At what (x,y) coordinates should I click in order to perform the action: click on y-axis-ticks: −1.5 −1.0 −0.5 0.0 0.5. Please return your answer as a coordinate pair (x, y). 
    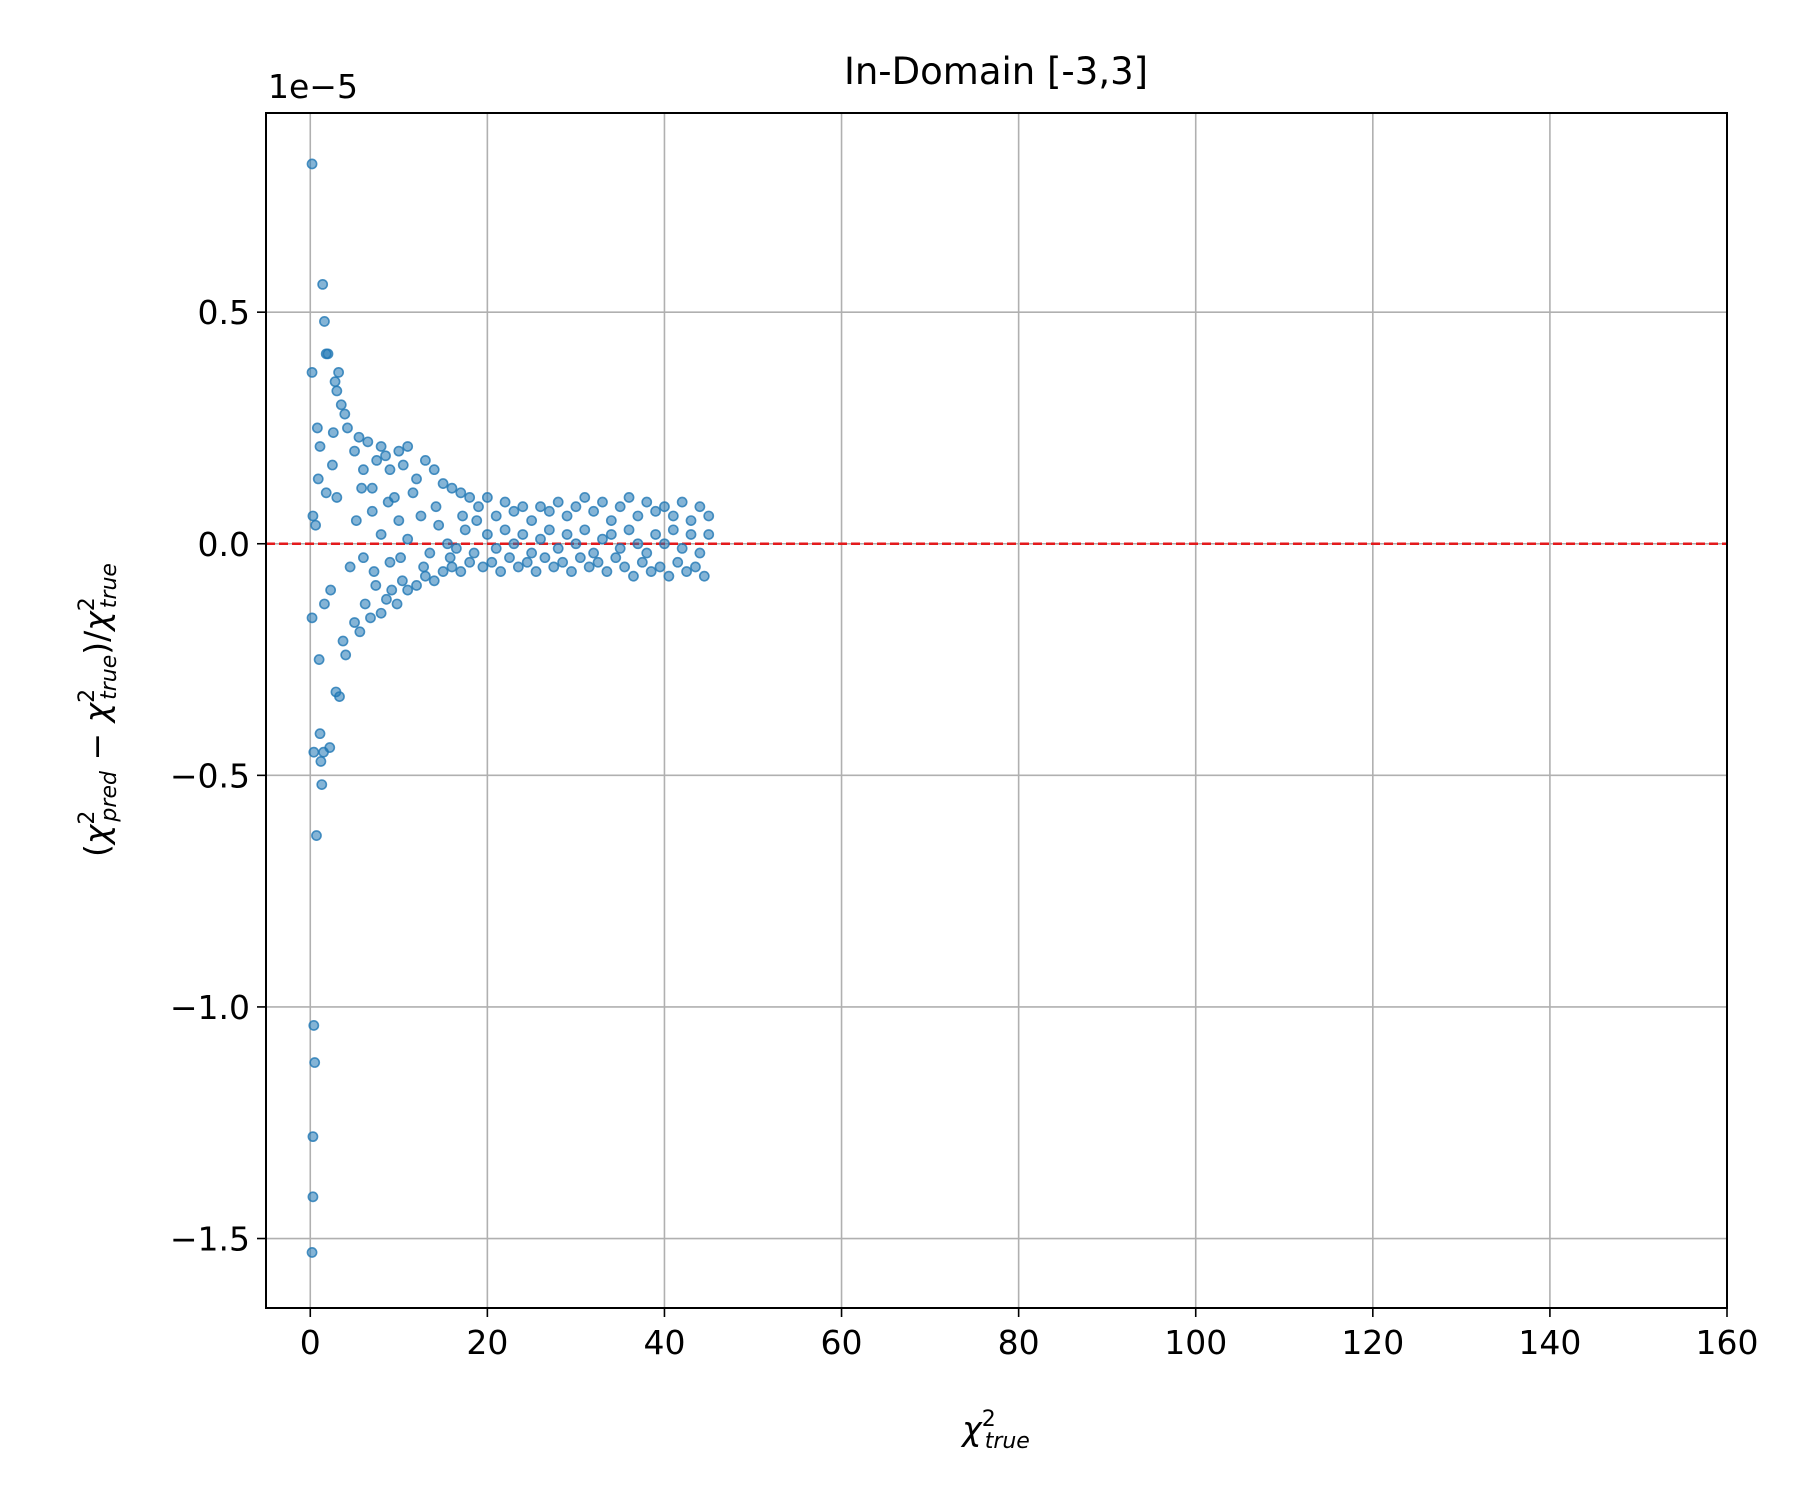
    Looking at the image, I should click on (218, 776).